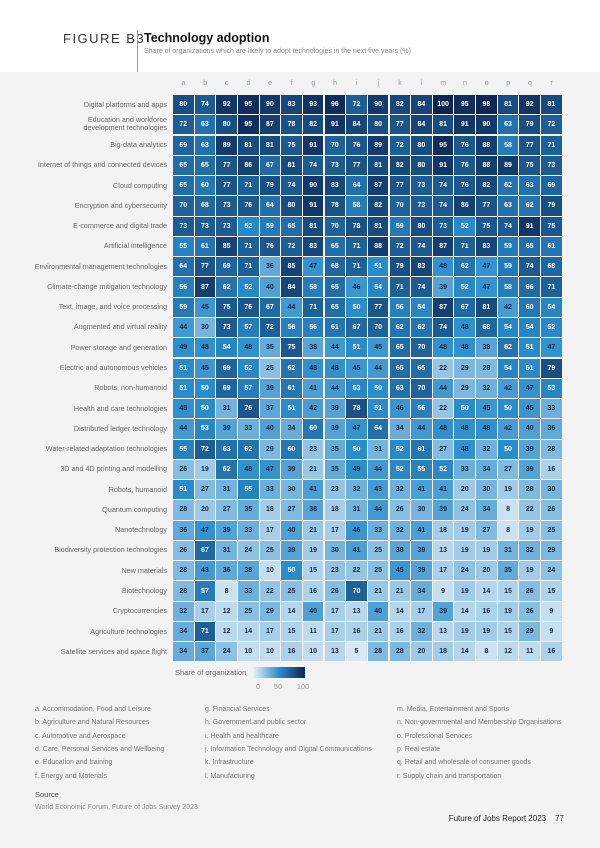 The image size is (600, 848). I want to click on sector-key-item: m. Media, Entertainment and Sports, so click(453, 709).